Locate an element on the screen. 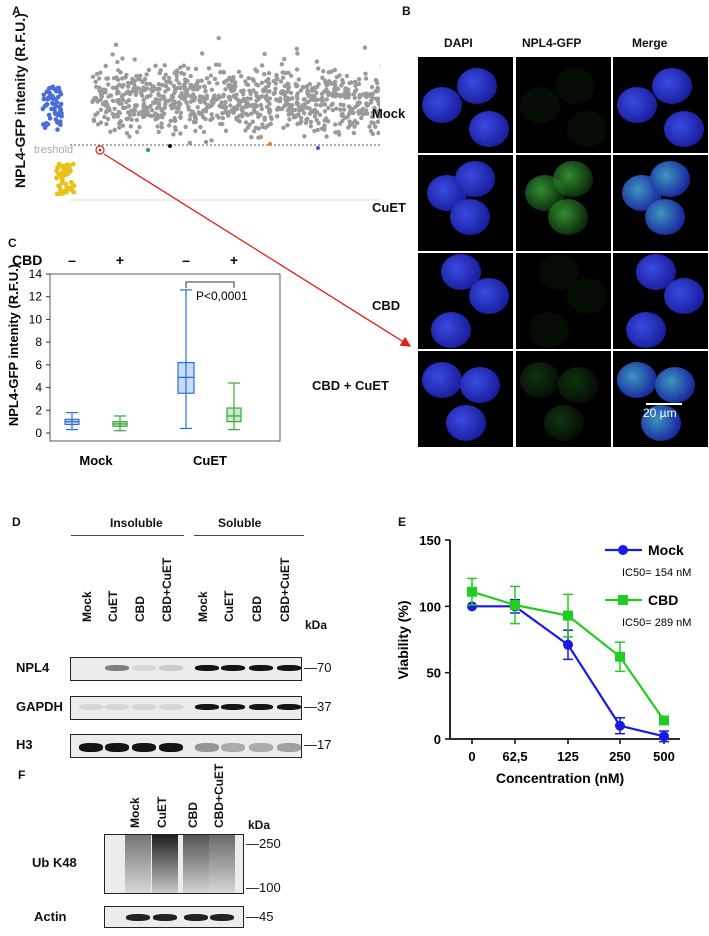 This screenshot has width=709, height=936. y-tick-label: 100 is located at coordinates (430, 606).